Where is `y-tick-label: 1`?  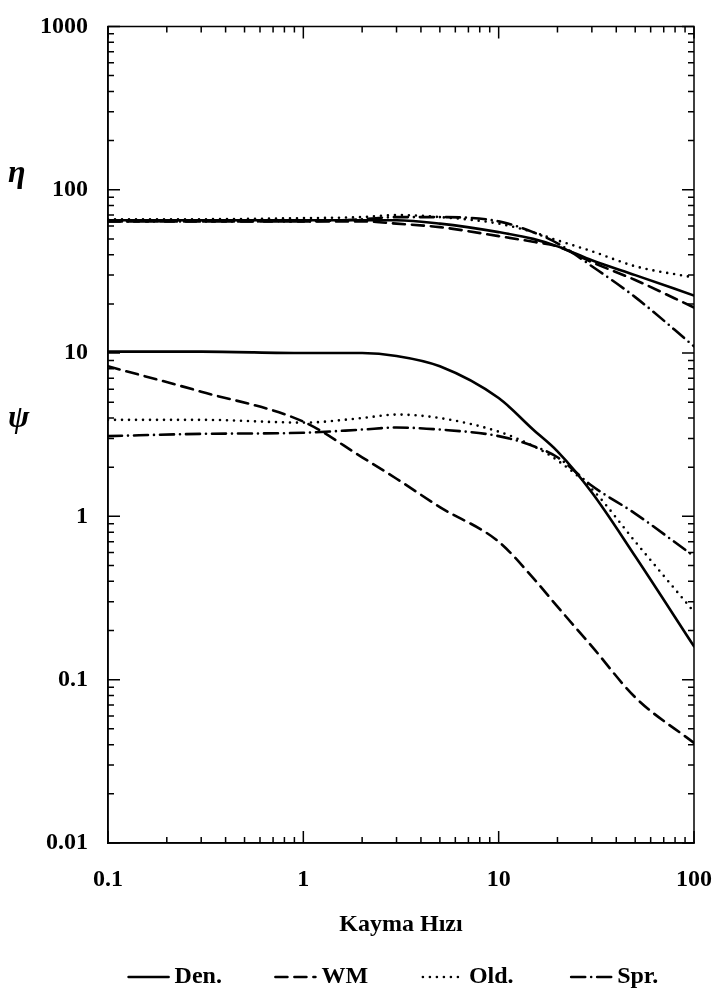
y-tick-label: 1 is located at coordinates (82, 514).